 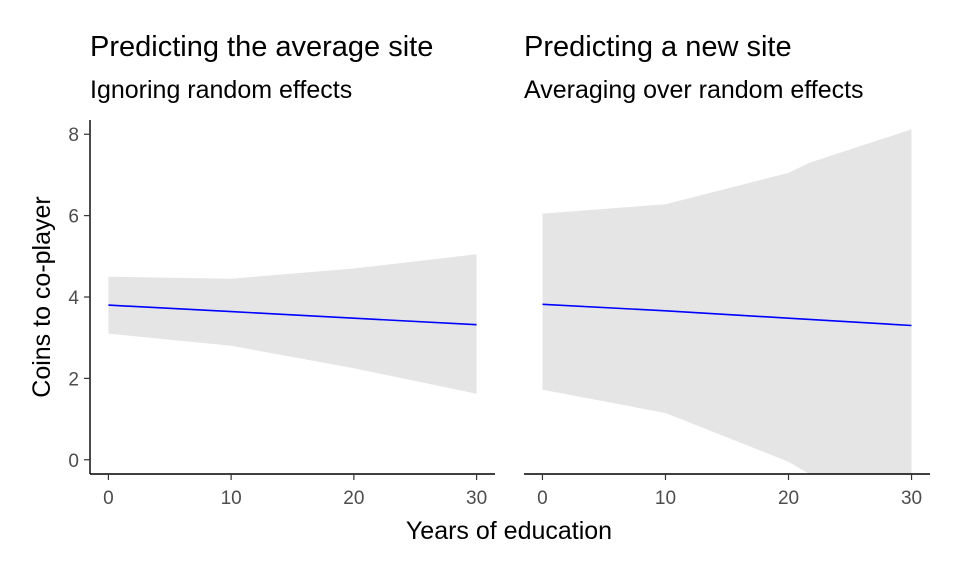 What do you see at coordinates (694, 90) in the screenshot?
I see `panel-subtitle: Averaging over random effects` at bounding box center [694, 90].